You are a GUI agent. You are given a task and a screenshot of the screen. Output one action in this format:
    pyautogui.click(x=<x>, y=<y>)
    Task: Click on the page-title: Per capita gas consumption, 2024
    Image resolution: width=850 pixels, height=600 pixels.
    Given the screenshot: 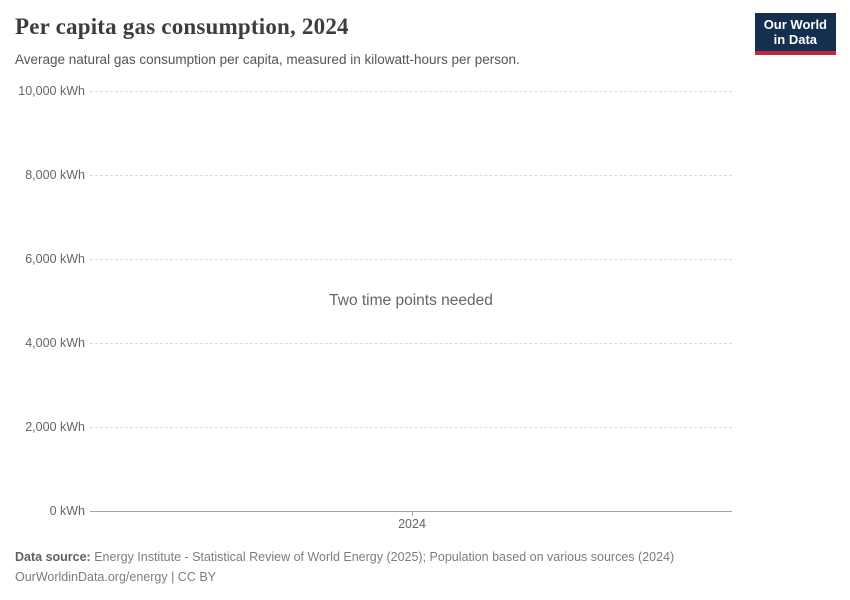 What is the action you would take?
    pyautogui.click(x=182, y=26)
    